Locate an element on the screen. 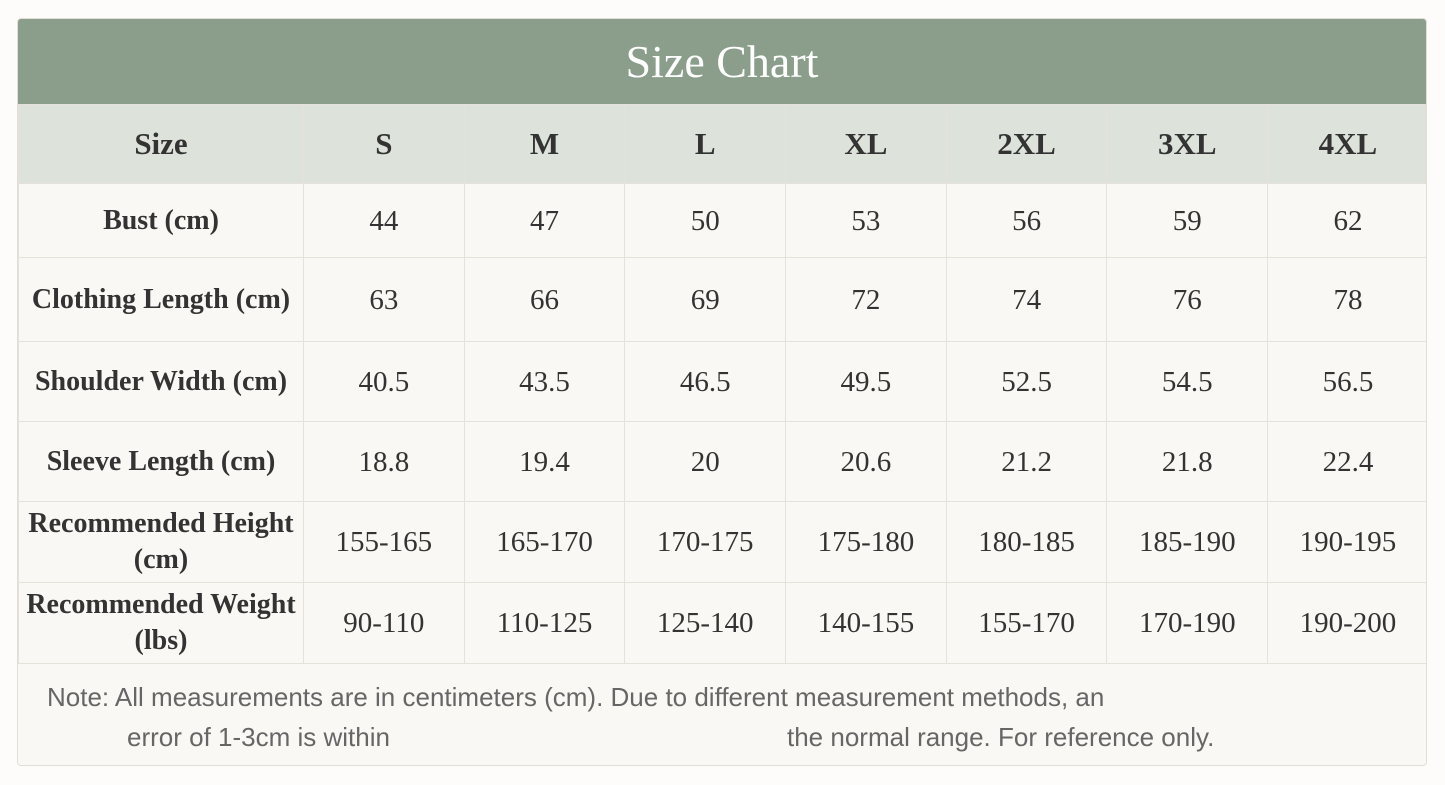  row-label: Bust (cm) is located at coordinates (161, 220).